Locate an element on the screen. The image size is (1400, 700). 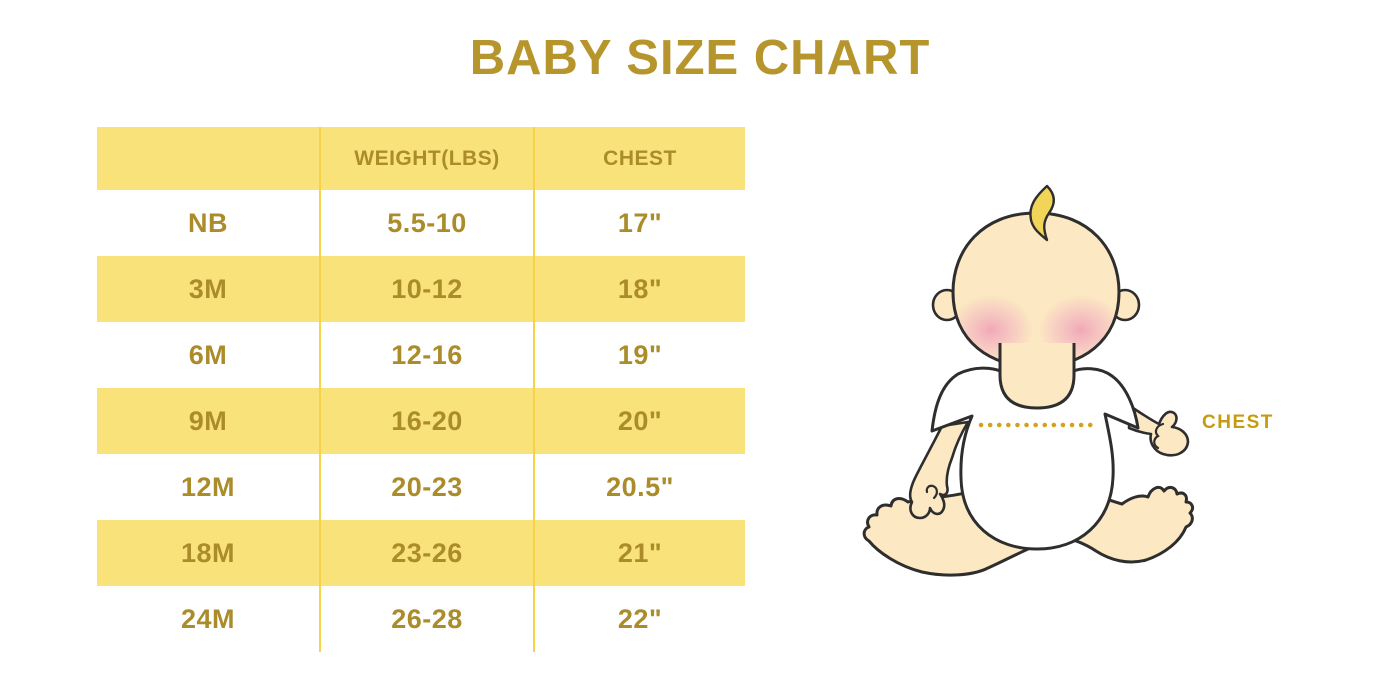
baby-onesie is located at coordinates (1035, 458).